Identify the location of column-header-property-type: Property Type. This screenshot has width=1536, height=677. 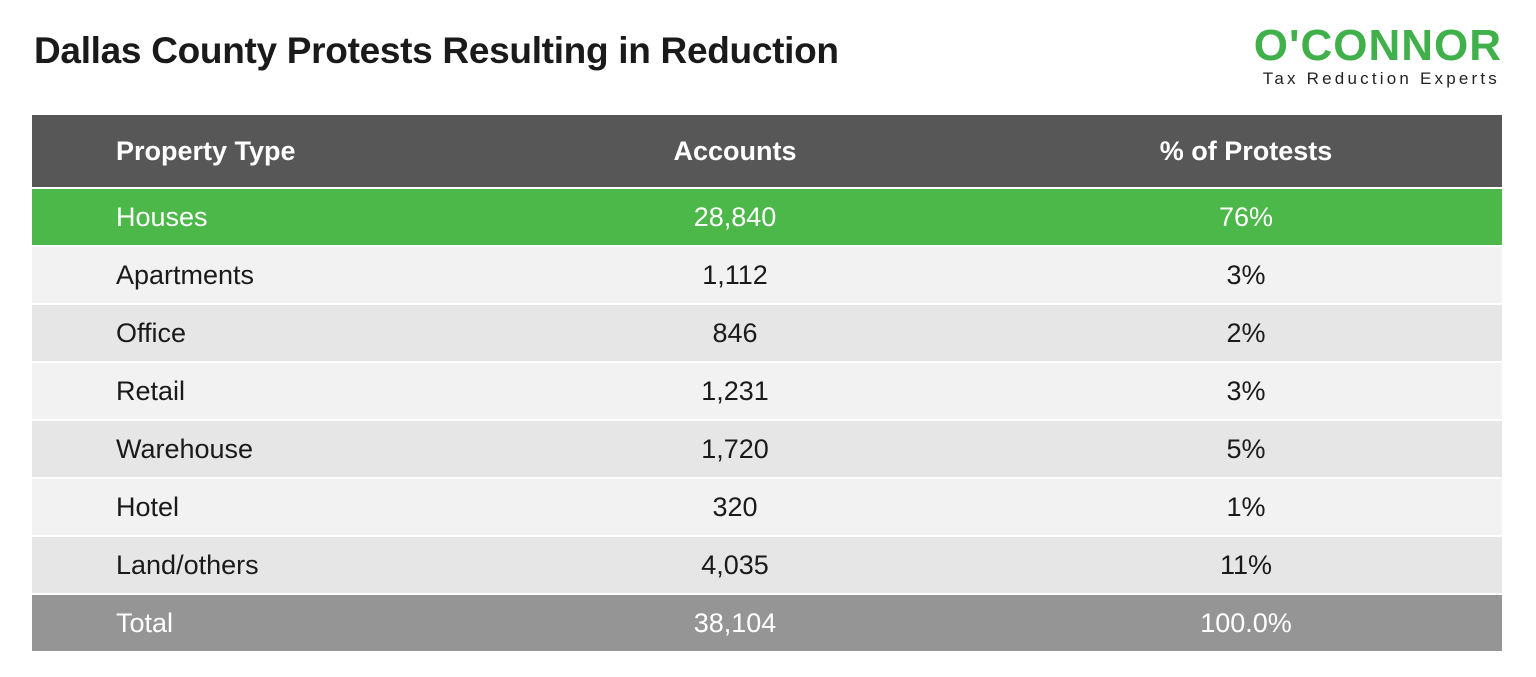
(256, 152).